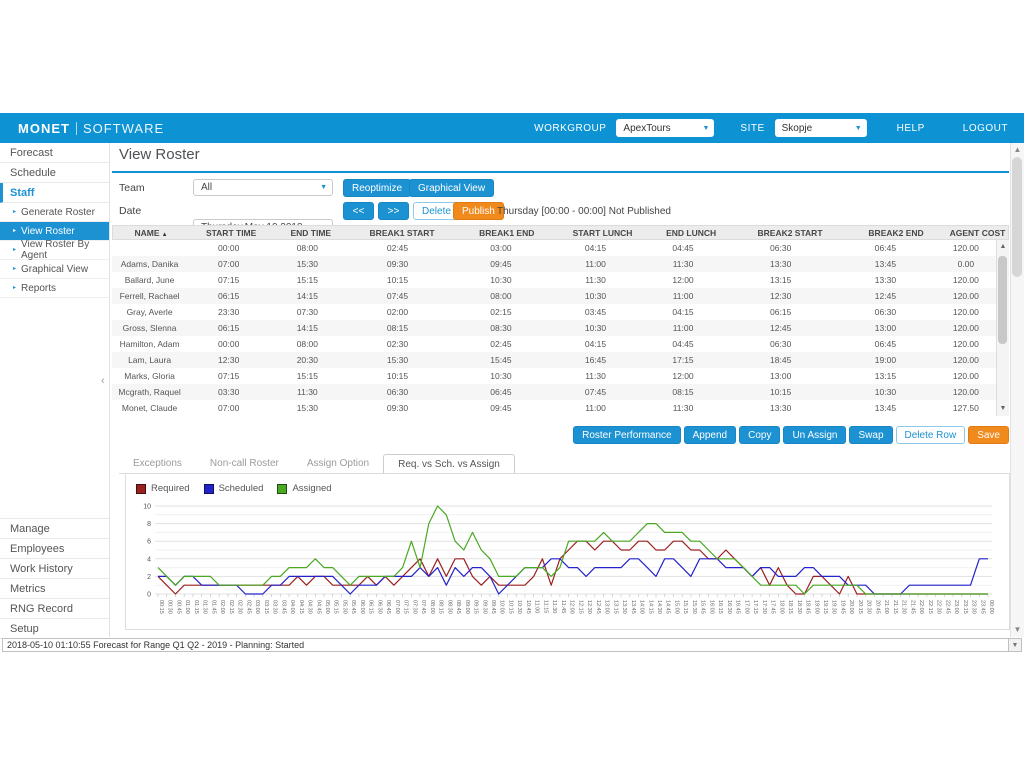 The width and height of the screenshot is (1024, 768). Describe the element at coordinates (54, 269) in the screenshot. I see `sidebar-item-graphical-view: ▸ Graphical View` at that location.